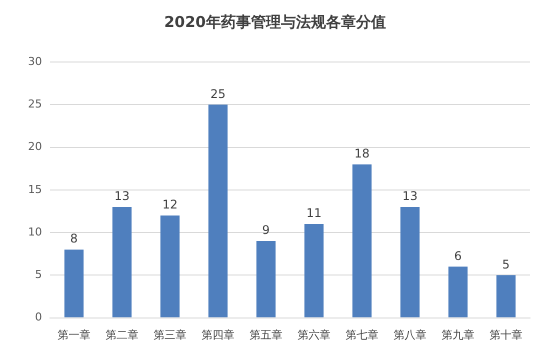 This screenshot has width=548, height=349. What do you see at coordinates (74, 239) in the screenshot?
I see `data-label: 8` at bounding box center [74, 239].